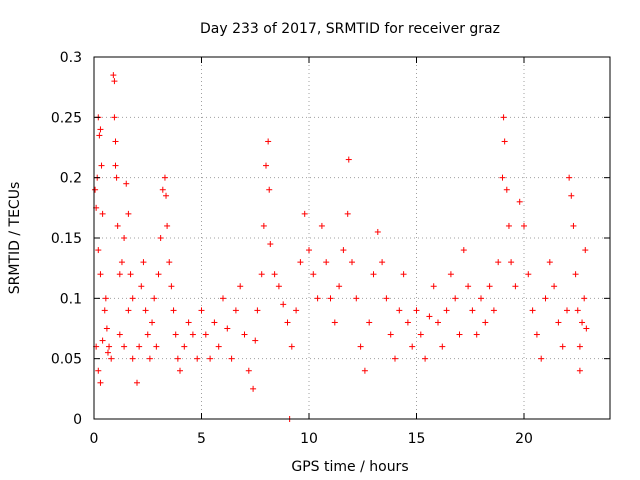 Image resolution: width=640 pixels, height=480 pixels. I want to click on y-axis-label: SRMTID / TECUs, so click(15, 238).